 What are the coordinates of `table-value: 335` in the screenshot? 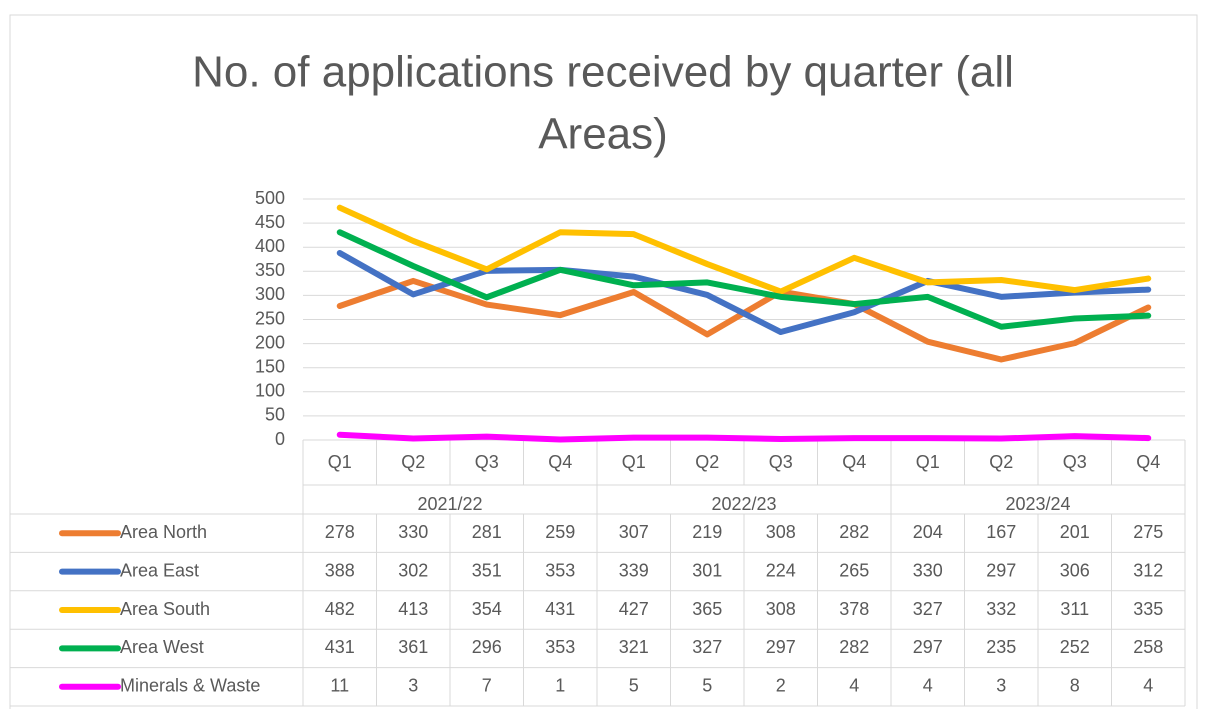 It's located at (1148, 609).